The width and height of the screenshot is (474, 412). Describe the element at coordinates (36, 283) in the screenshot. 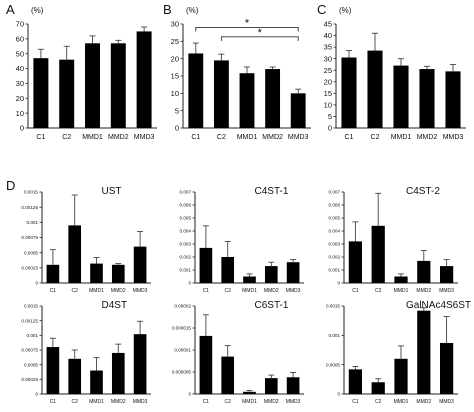

I see `chart-3-y-tick-label: 0` at that location.